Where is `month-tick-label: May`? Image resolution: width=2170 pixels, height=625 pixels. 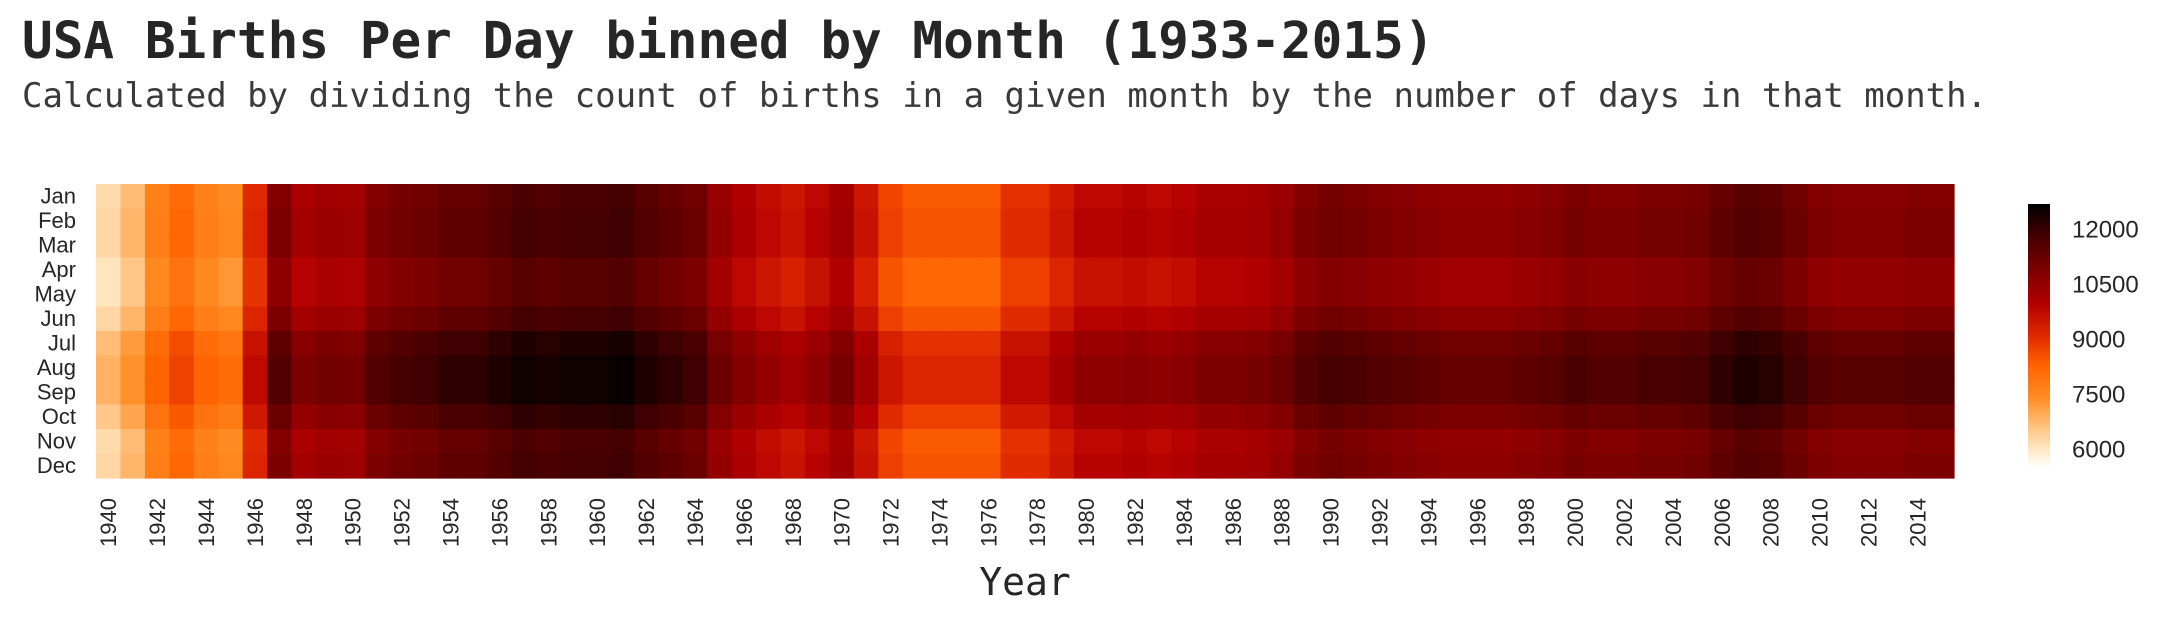
month-tick-label: May is located at coordinates (55, 293).